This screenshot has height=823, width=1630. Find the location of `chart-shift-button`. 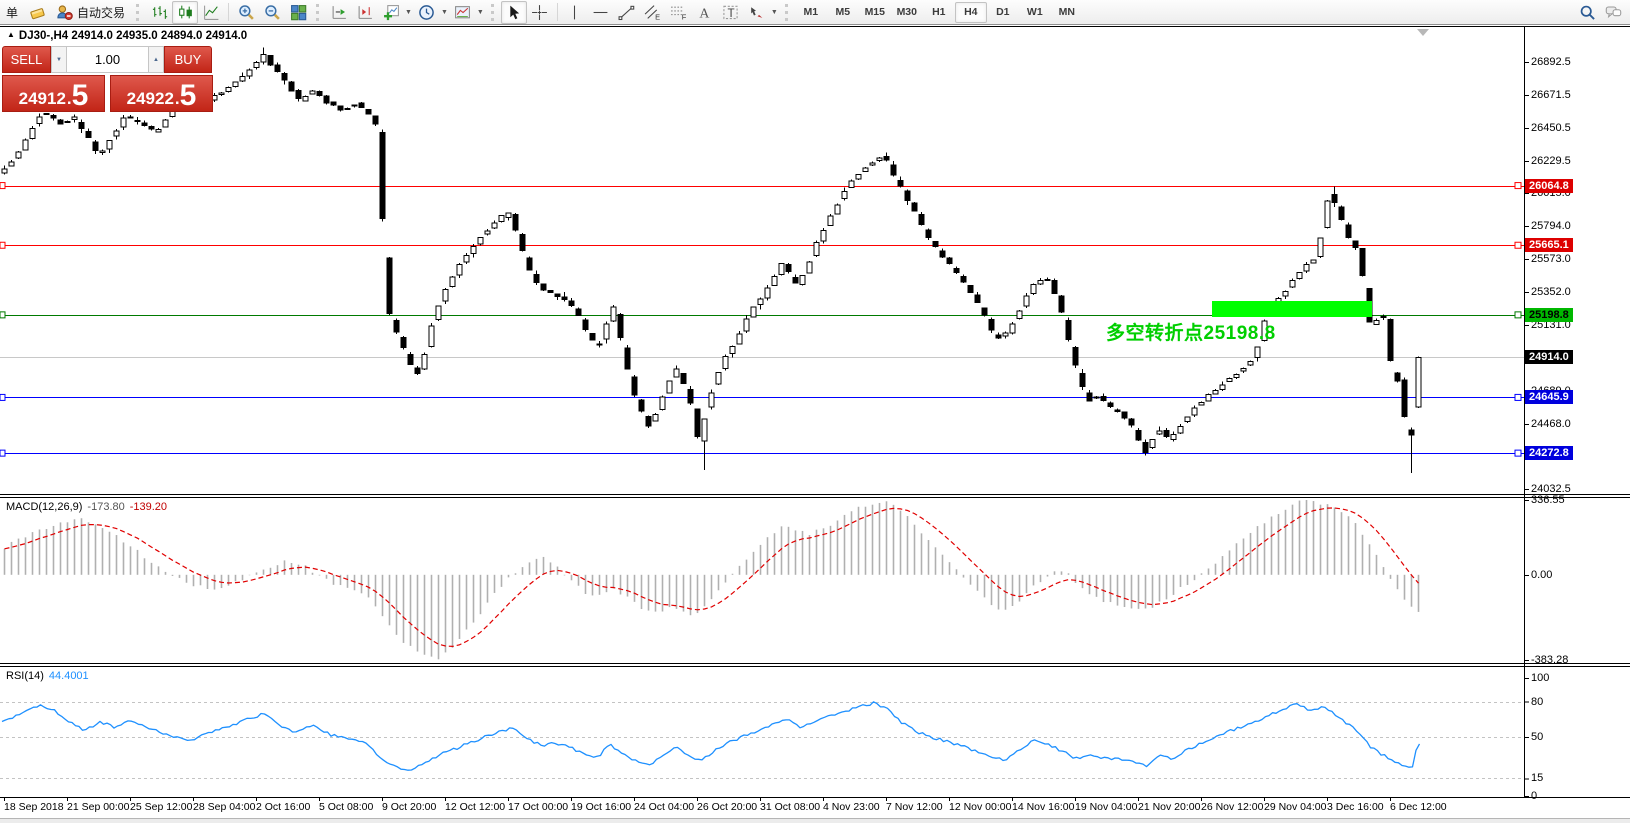

chart-shift-button is located at coordinates (365, 12).